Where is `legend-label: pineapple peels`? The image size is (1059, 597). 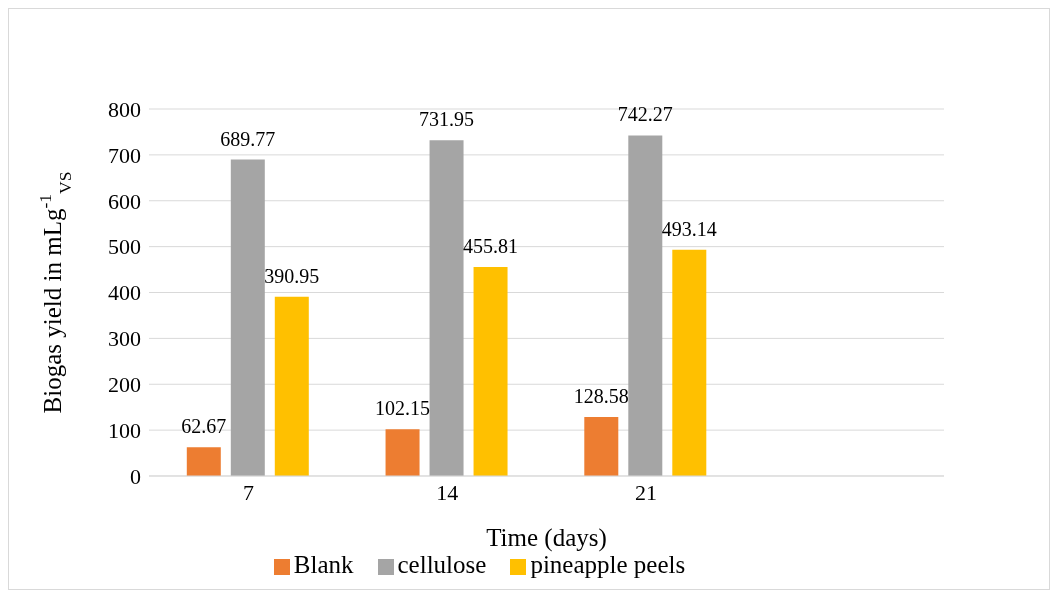
legend-label: pineapple peels is located at coordinates (608, 564).